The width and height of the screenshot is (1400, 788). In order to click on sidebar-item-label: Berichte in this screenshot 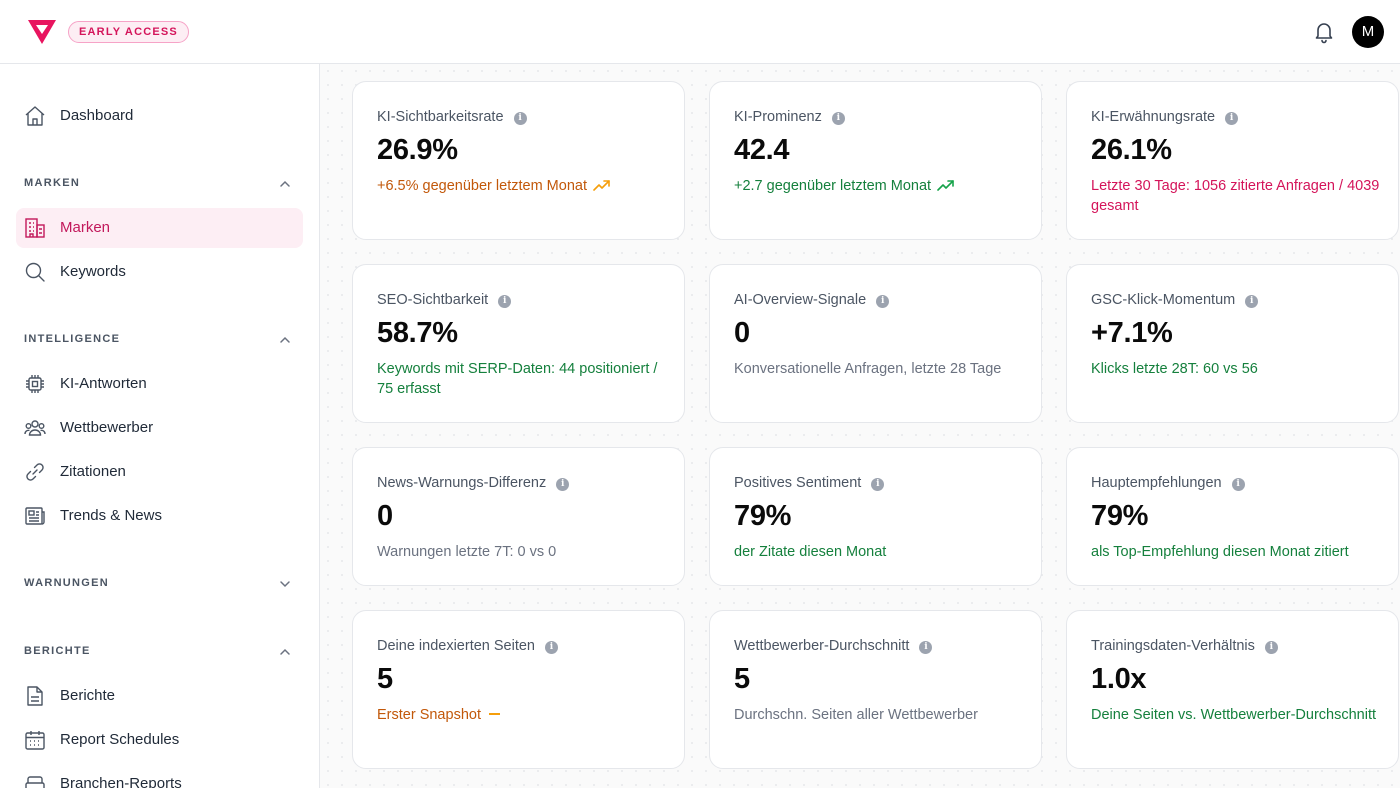, I will do `click(88, 695)`.